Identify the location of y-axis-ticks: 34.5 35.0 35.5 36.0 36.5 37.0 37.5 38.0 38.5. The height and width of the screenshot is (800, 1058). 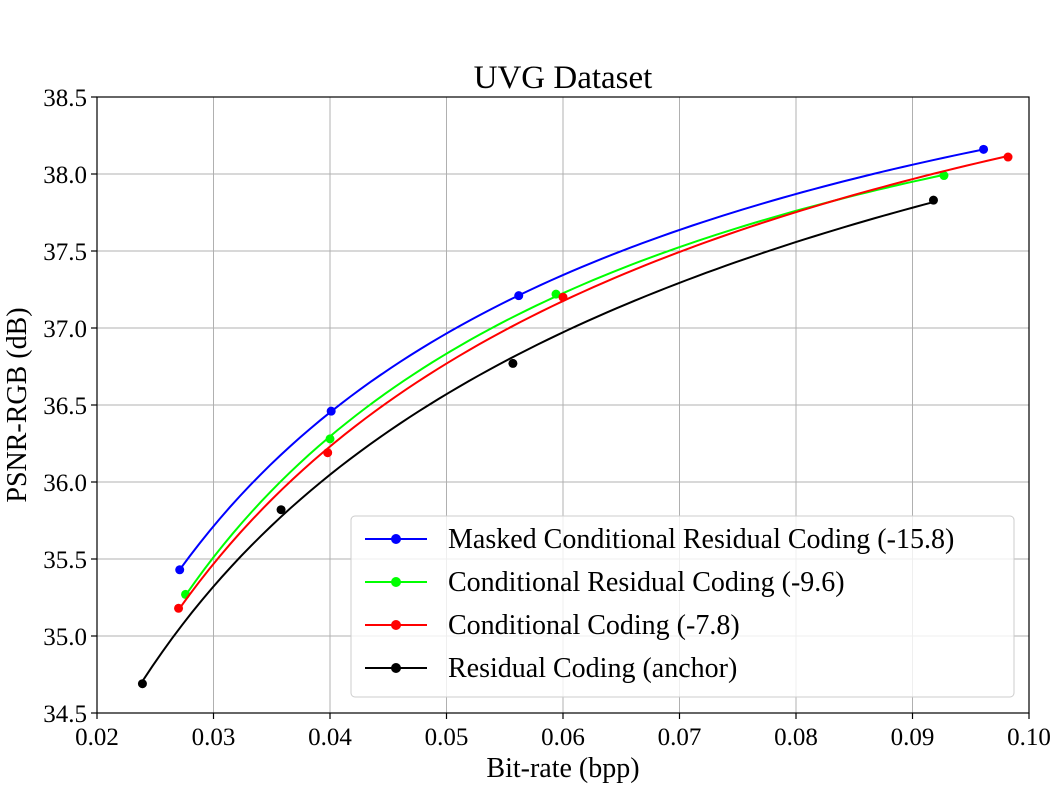
(70, 406).